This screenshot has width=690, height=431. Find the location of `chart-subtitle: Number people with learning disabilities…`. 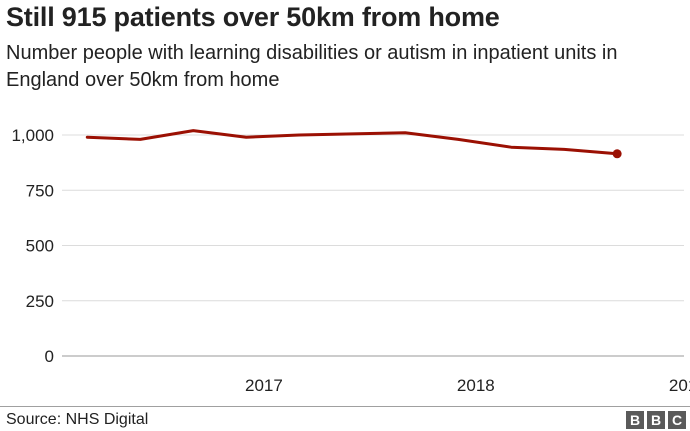

chart-subtitle: Number people with learning disabilities… is located at coordinates (312, 66).